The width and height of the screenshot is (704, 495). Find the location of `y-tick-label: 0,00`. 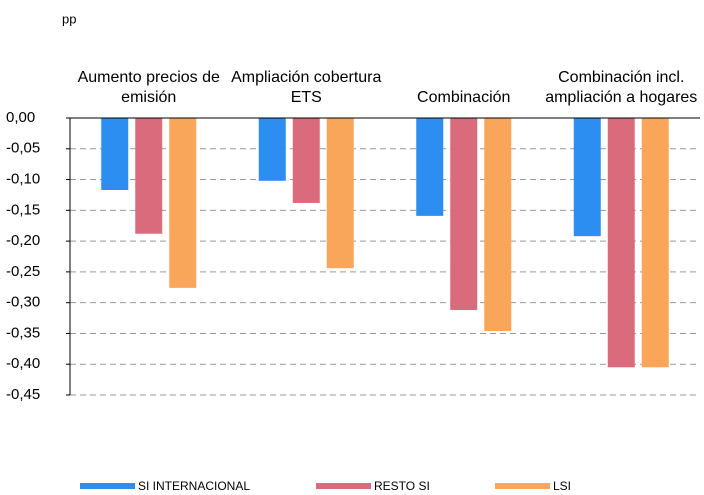

y-tick-label: 0,00 is located at coordinates (20, 117).